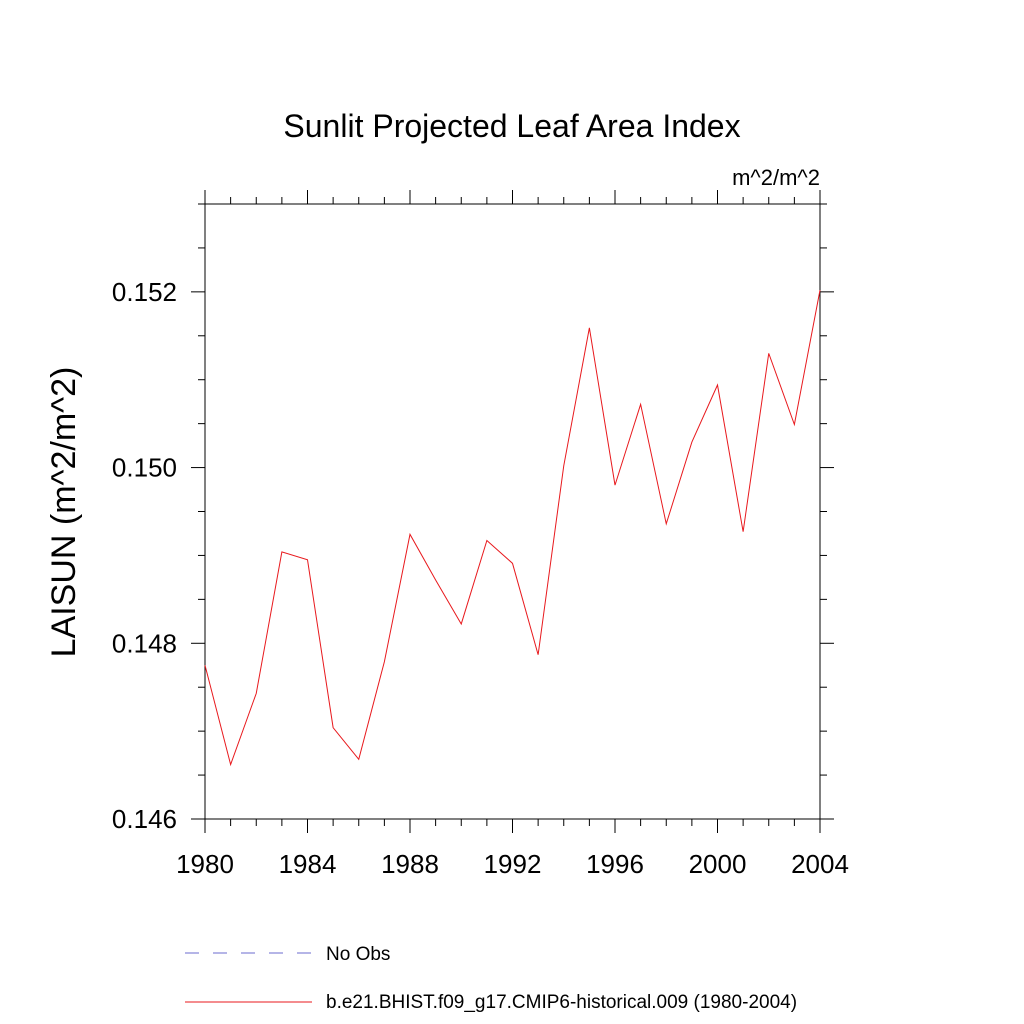 This screenshot has width=1024, height=1024. Describe the element at coordinates (64, 512) in the screenshot. I see `y-axis-label: LAISUN (m^2/m^2)` at that location.